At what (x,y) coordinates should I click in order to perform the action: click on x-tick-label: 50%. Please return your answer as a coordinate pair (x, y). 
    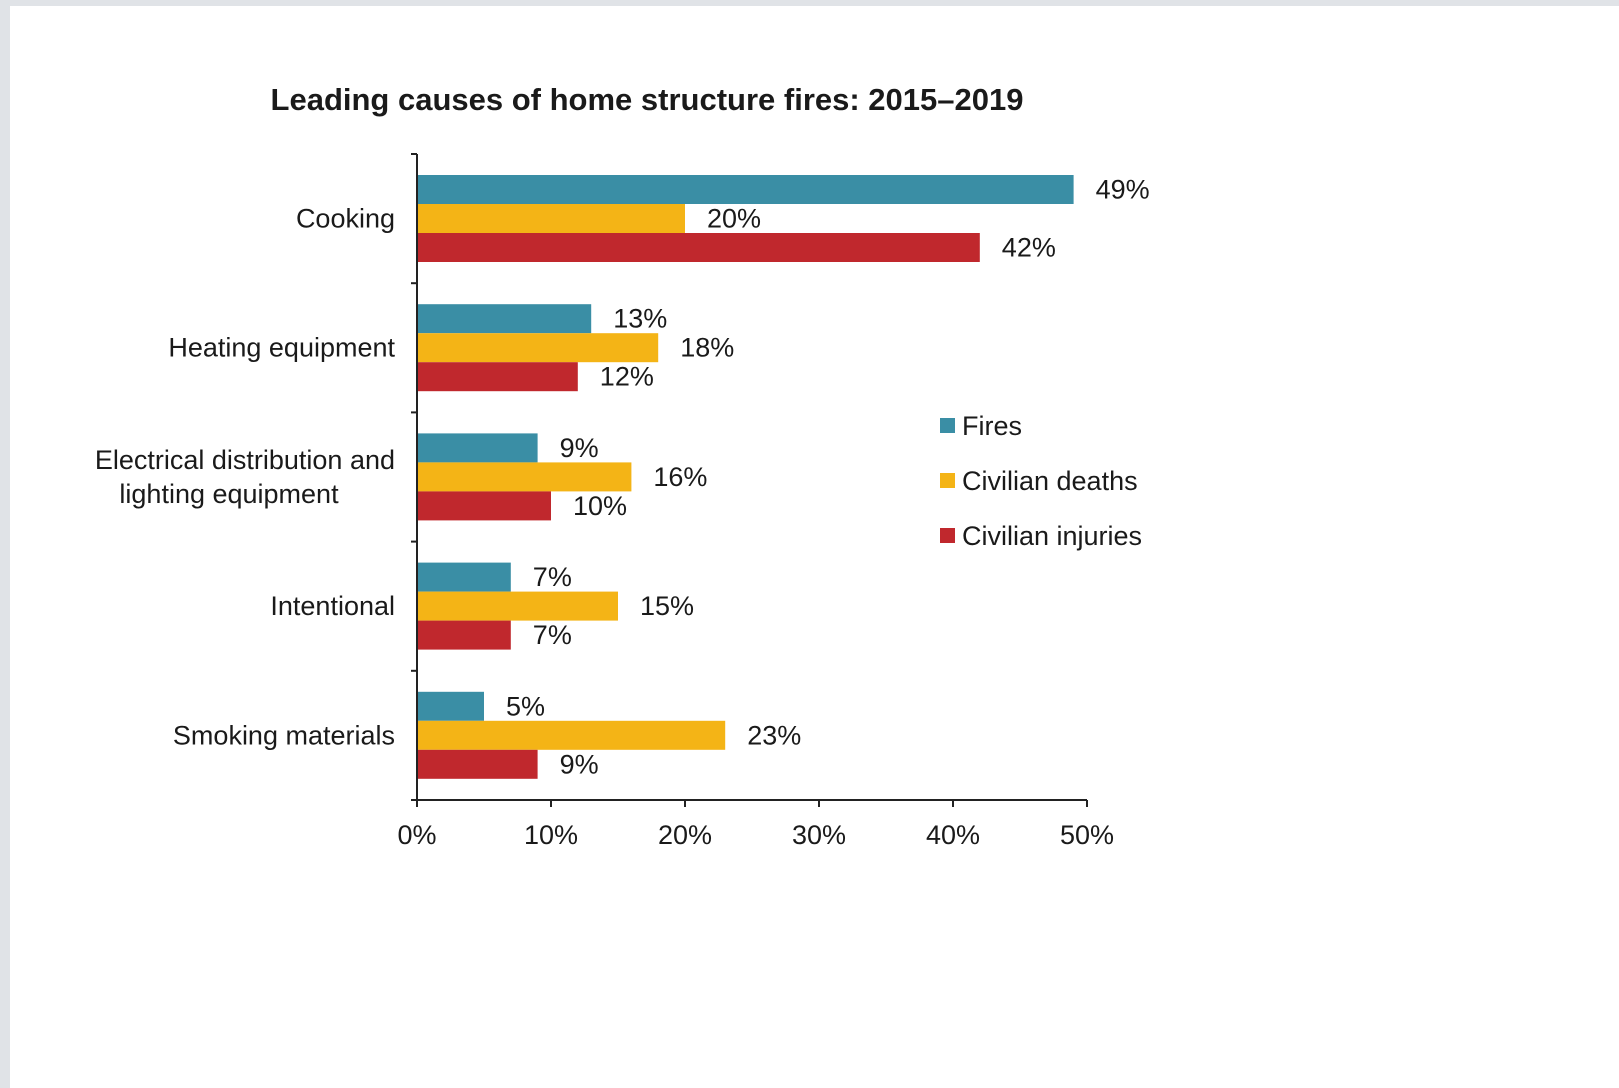
    Looking at the image, I should click on (1087, 835).